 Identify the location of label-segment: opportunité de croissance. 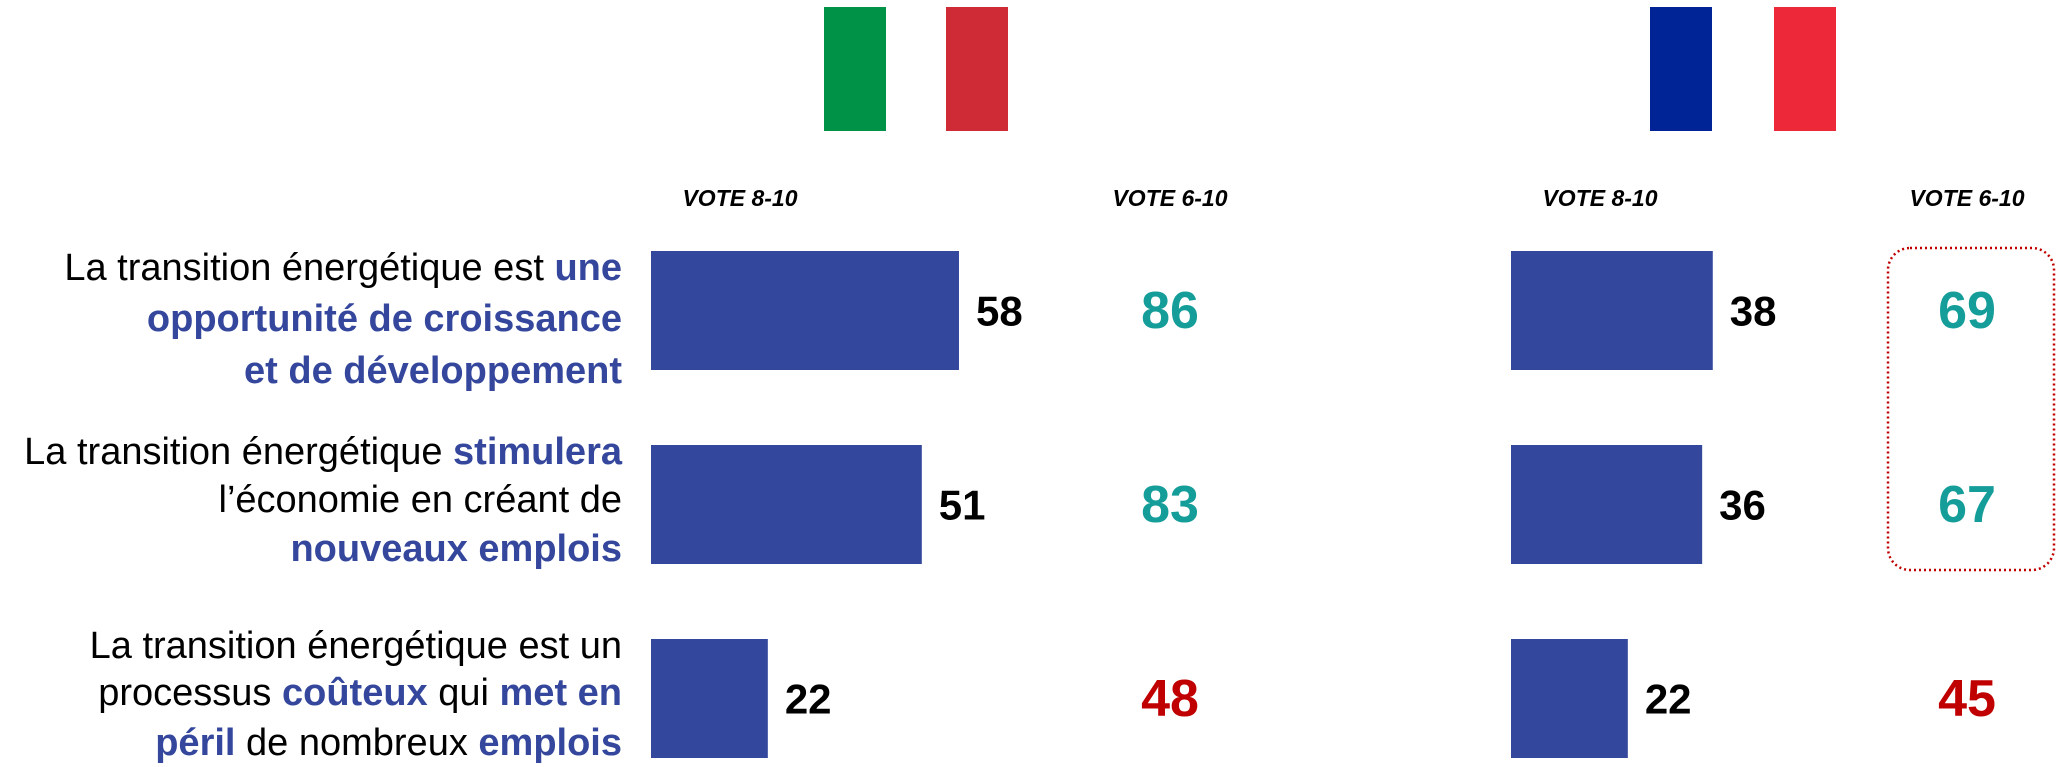
(384, 319).